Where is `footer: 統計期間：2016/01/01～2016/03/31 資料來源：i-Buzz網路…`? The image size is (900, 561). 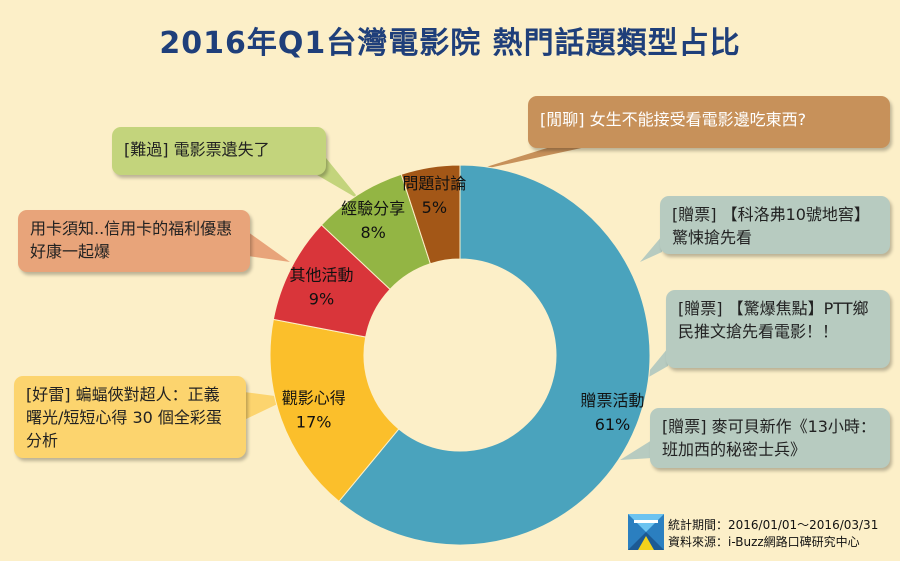 footer: 統計期間：2016/01/01～2016/03/31 資料來源：i-Buzz網路… is located at coordinates (763, 534).